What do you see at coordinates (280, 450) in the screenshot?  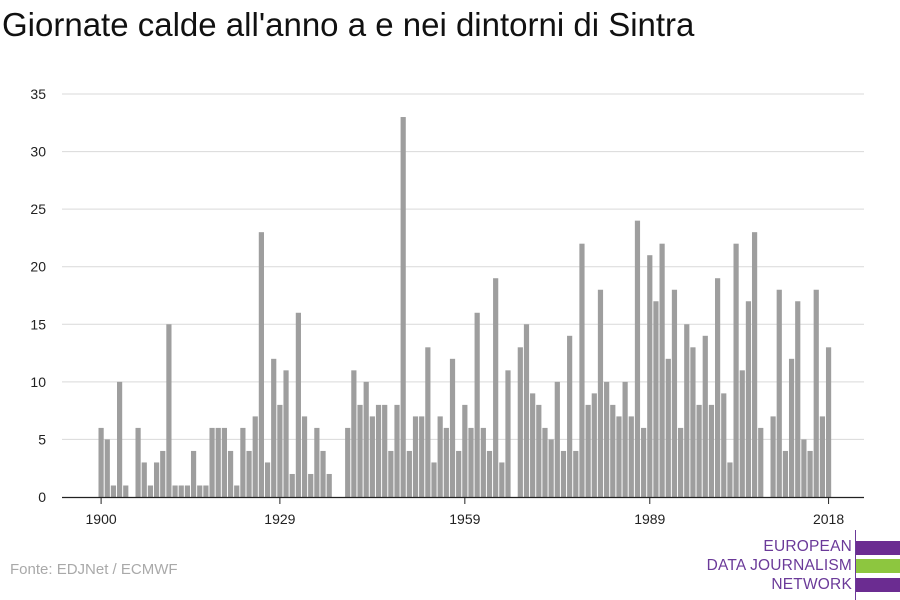 I see `bar-1929` at bounding box center [280, 450].